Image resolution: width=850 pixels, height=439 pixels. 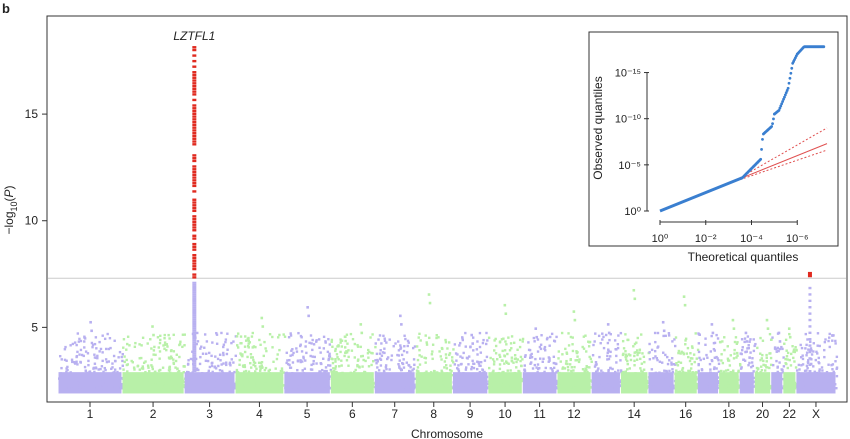 I want to click on expected-ci-upper, so click(x=783, y=153).